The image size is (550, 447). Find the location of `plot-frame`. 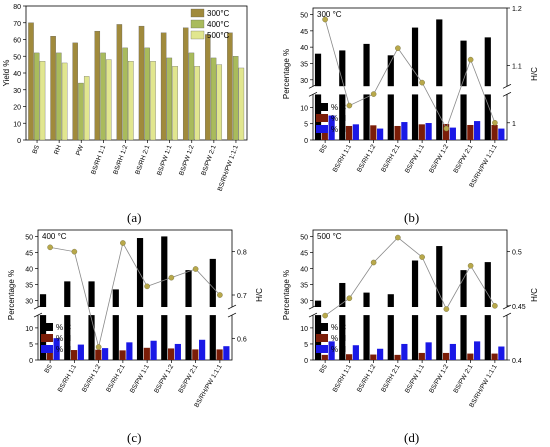

plot-frame is located at coordinates (410, 295).